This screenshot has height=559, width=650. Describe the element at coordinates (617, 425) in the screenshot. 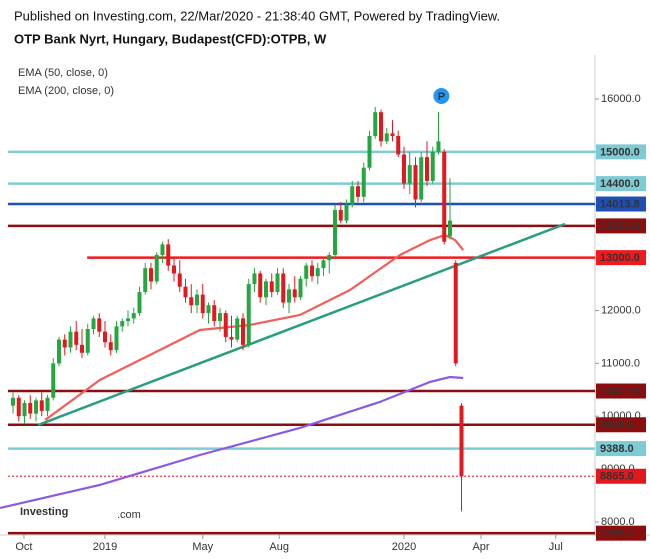

I see `level-label: 9838.6` at that location.